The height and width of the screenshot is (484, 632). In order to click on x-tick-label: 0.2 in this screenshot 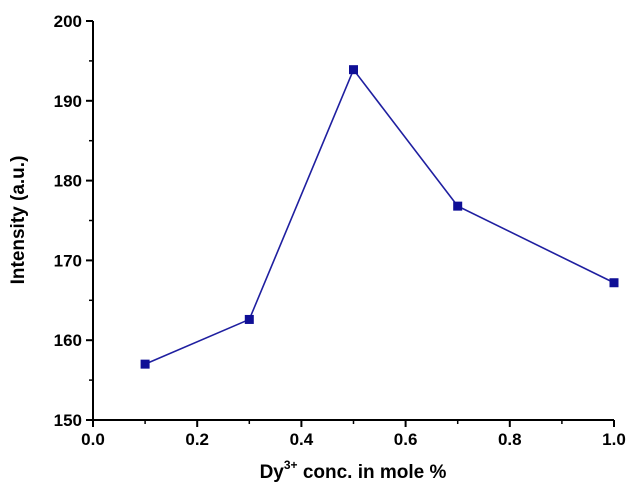, I will do `click(197, 439)`.